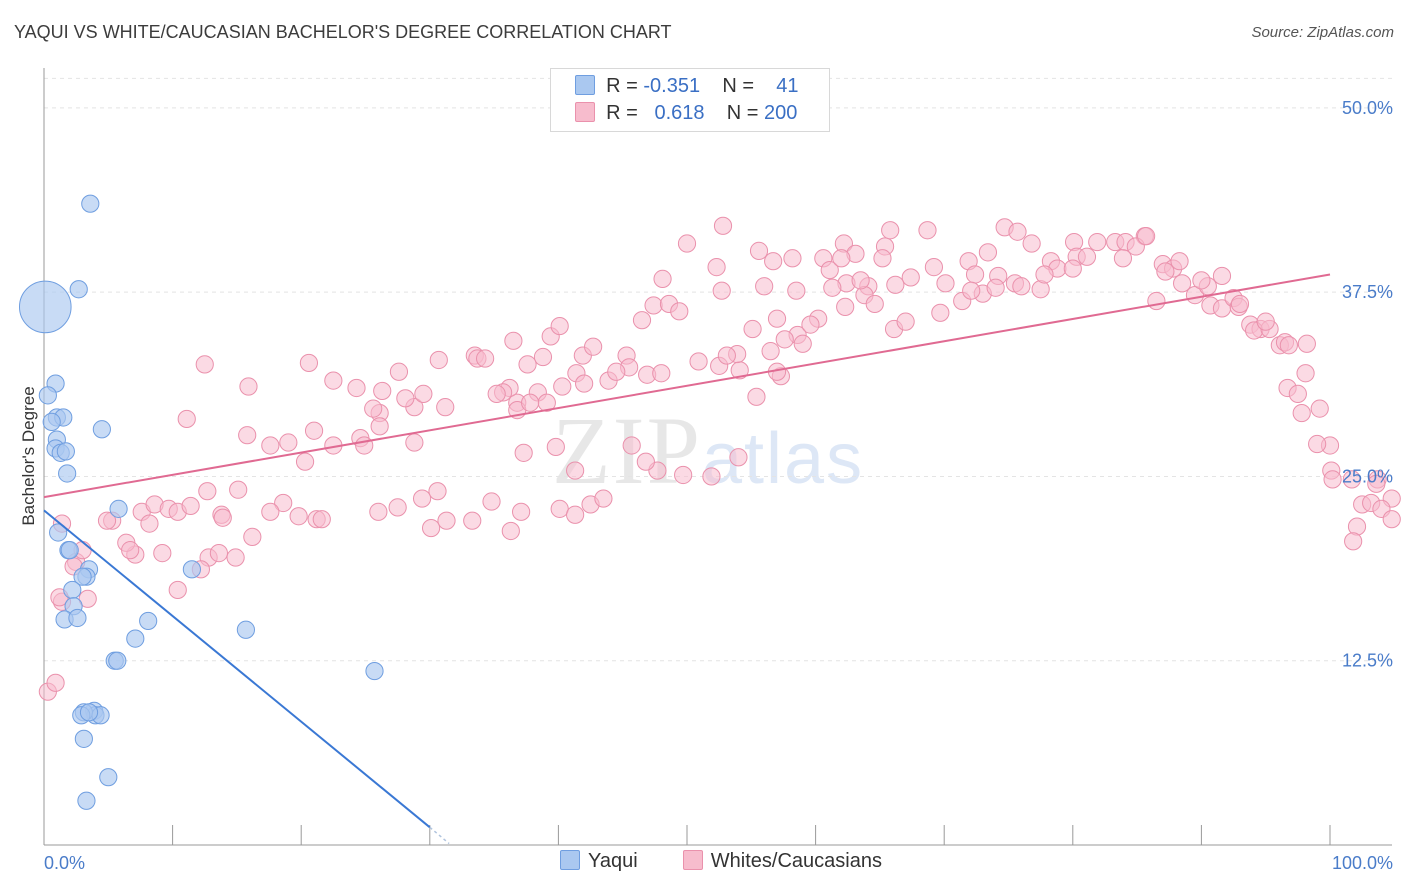 This screenshot has width=1406, height=892. Describe the element at coordinates (781, 113) in the screenshot. I see `legend-white-n: 200` at that location.